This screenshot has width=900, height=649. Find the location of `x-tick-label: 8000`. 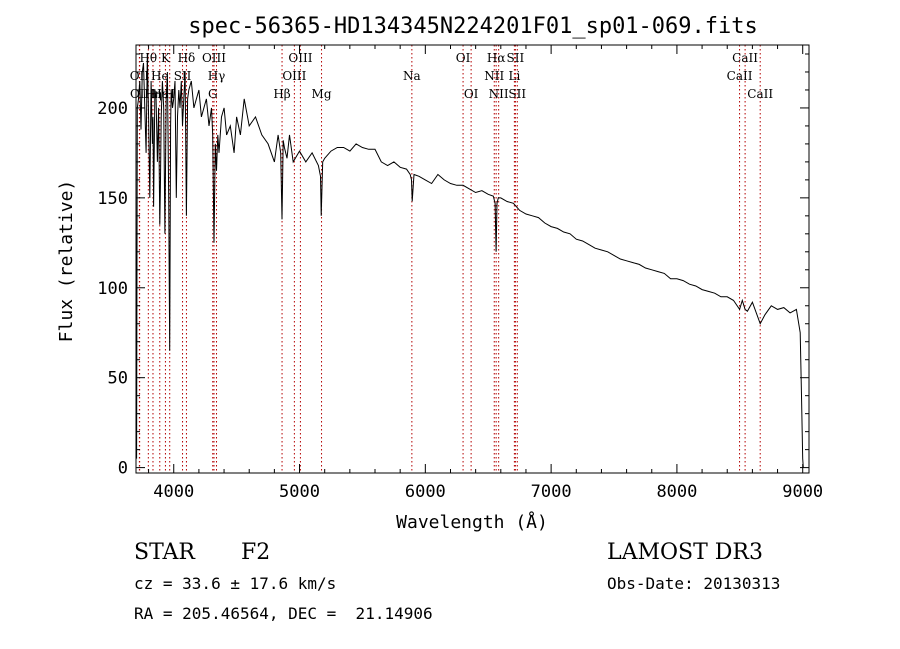

x-tick-label: 8000 is located at coordinates (676, 492).